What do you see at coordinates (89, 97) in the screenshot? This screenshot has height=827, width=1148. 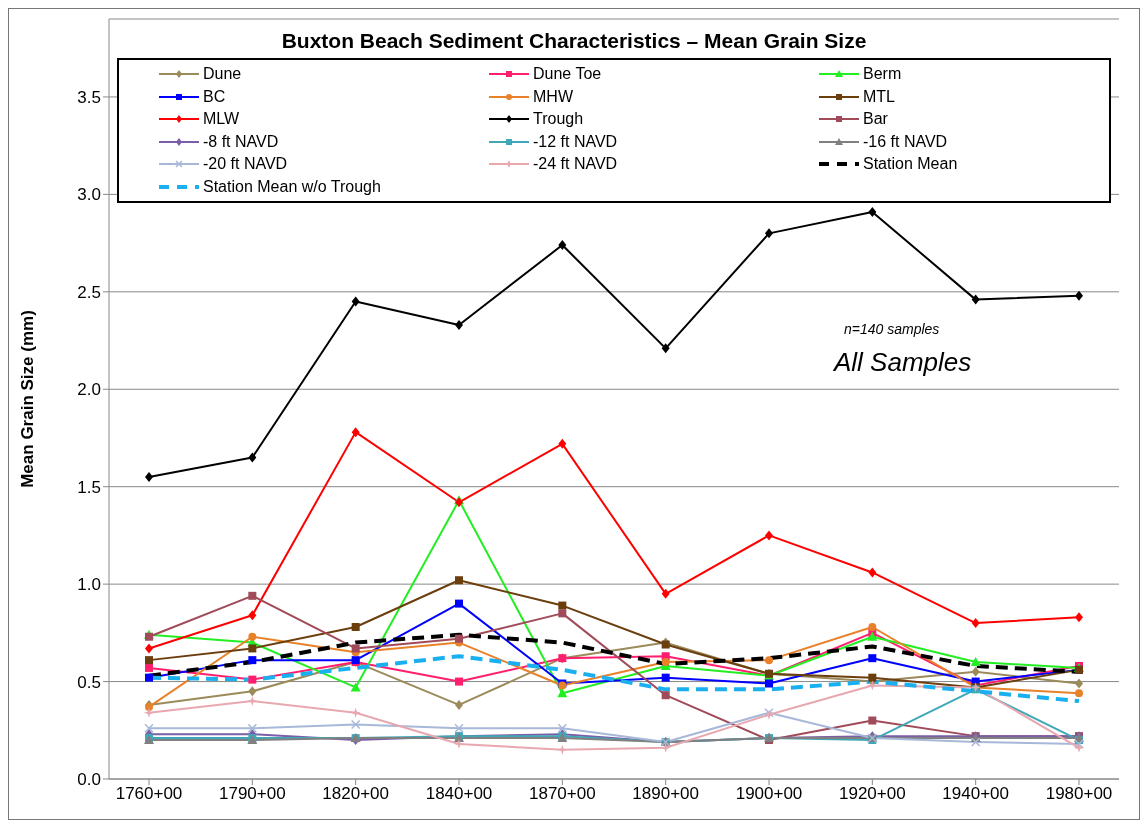 I see `y-tick-label: 3.5` at bounding box center [89, 97].